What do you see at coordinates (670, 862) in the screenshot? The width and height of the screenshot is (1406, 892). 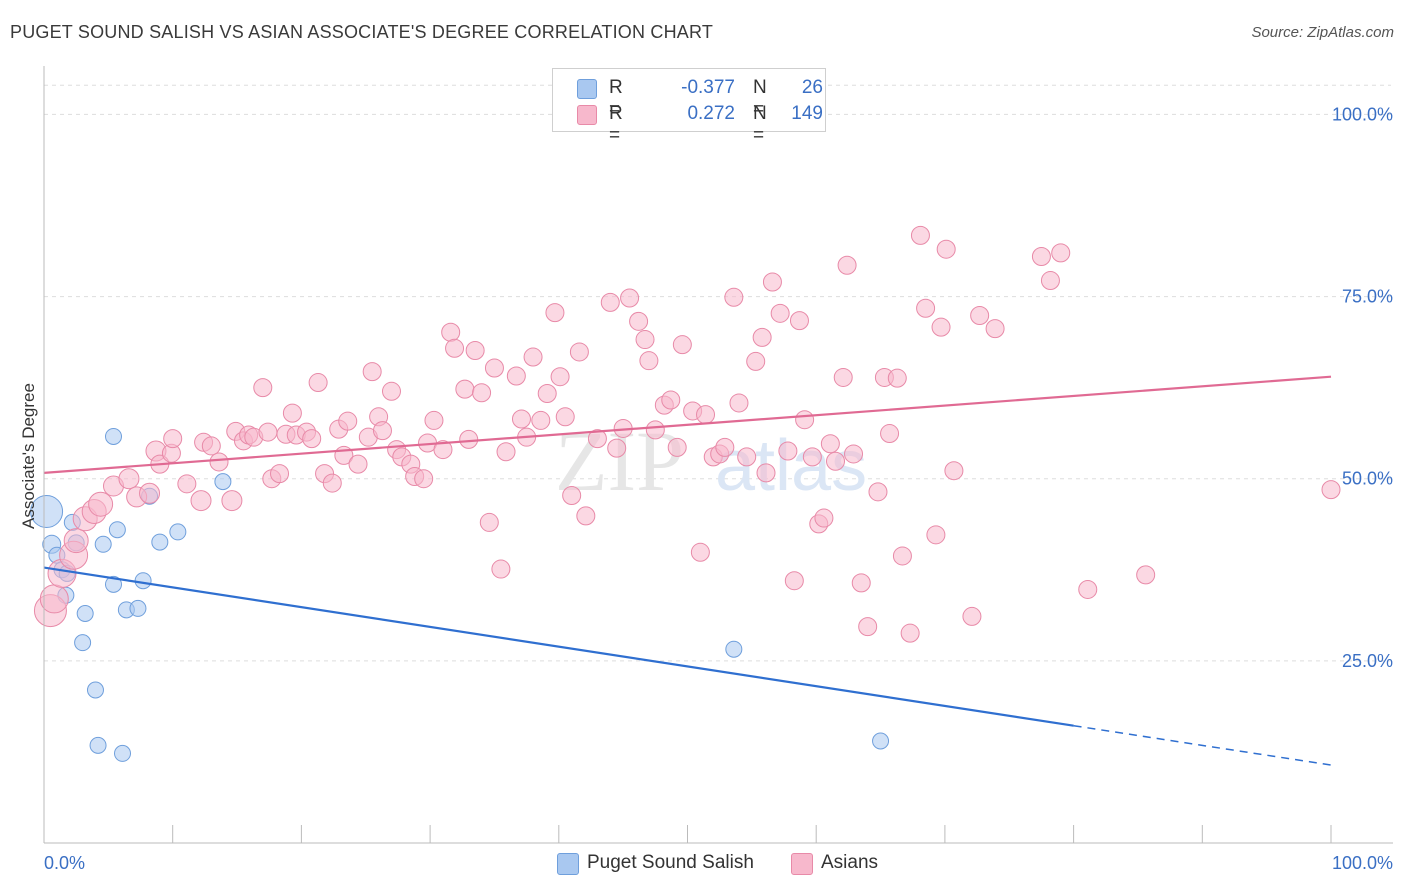 I see `salish-legend-label: Puget Sound Salish` at bounding box center [670, 862].